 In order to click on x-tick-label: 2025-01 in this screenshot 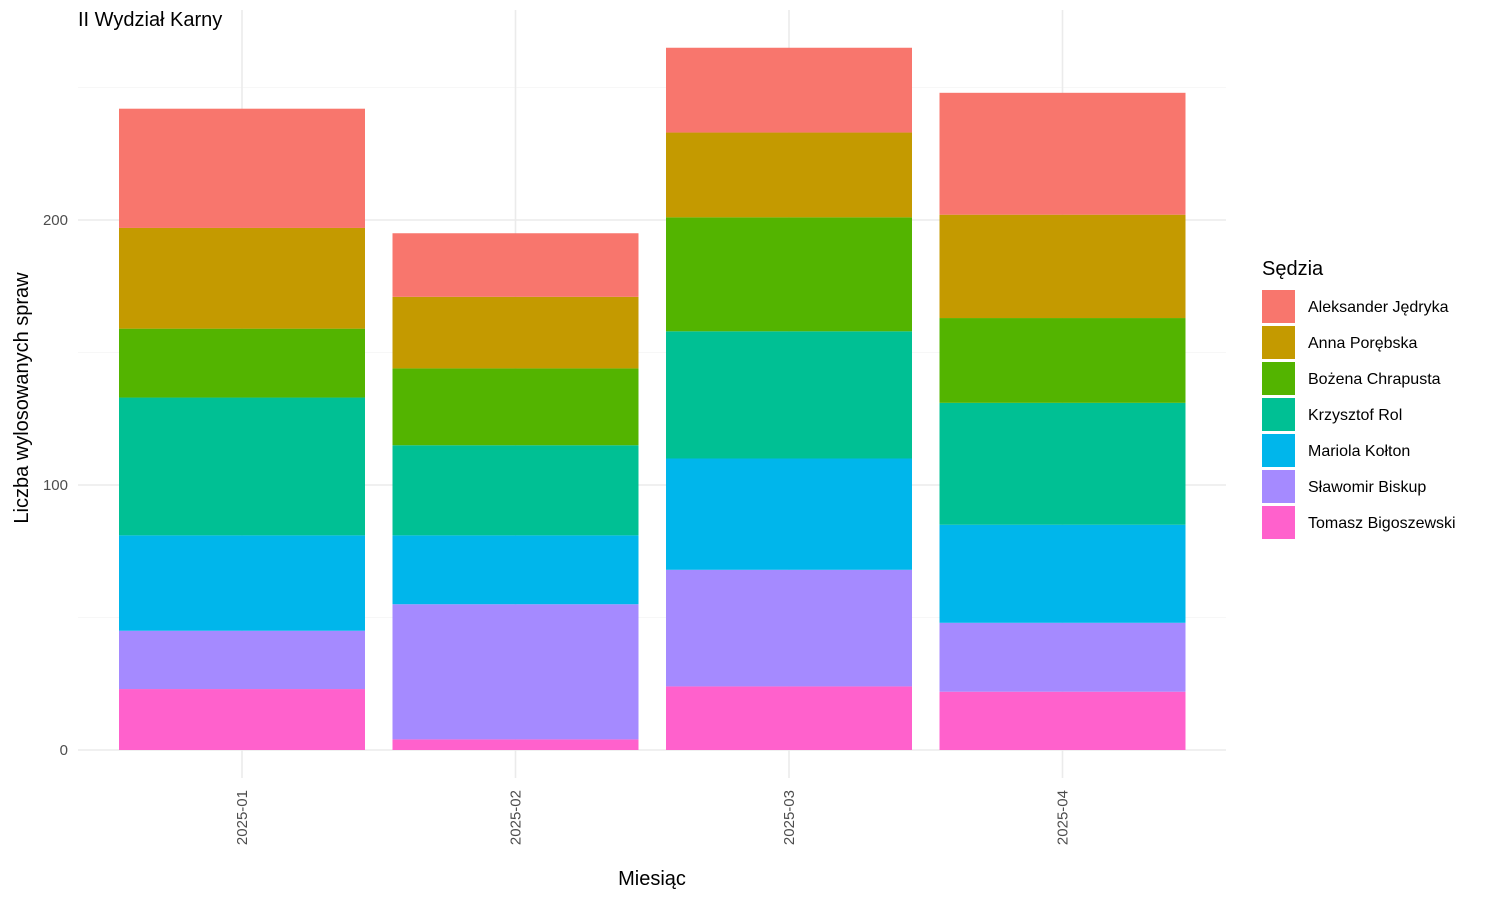, I will do `click(242, 817)`.